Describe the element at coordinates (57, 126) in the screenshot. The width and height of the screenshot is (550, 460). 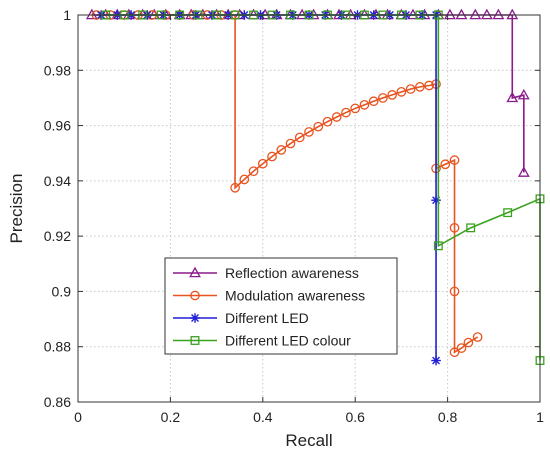
I see `y-tick-label: 0.96` at that location.